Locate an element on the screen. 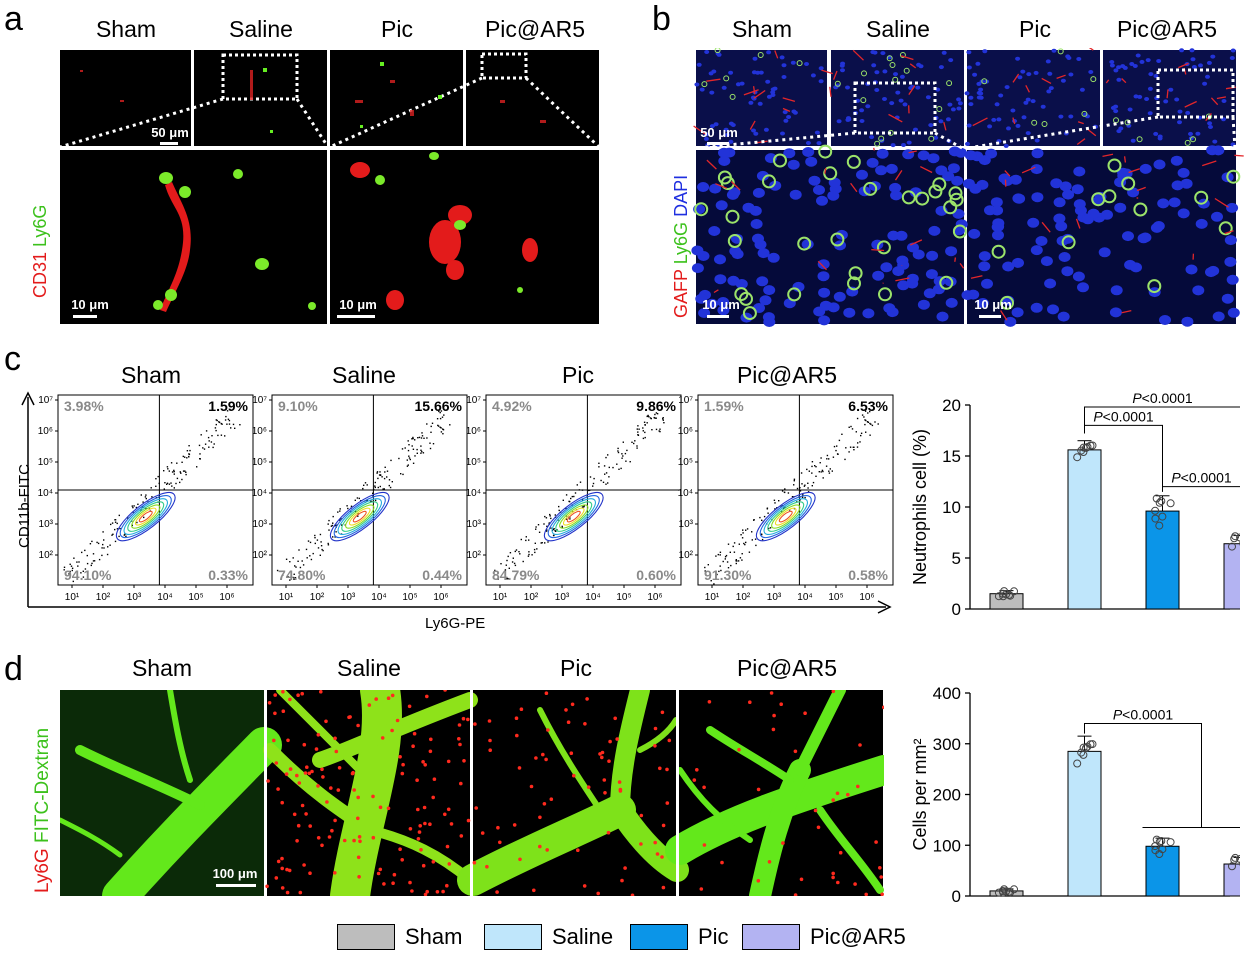 The height and width of the screenshot is (962, 1246). x-tick-label: 10² is located at coordinates (743, 597).